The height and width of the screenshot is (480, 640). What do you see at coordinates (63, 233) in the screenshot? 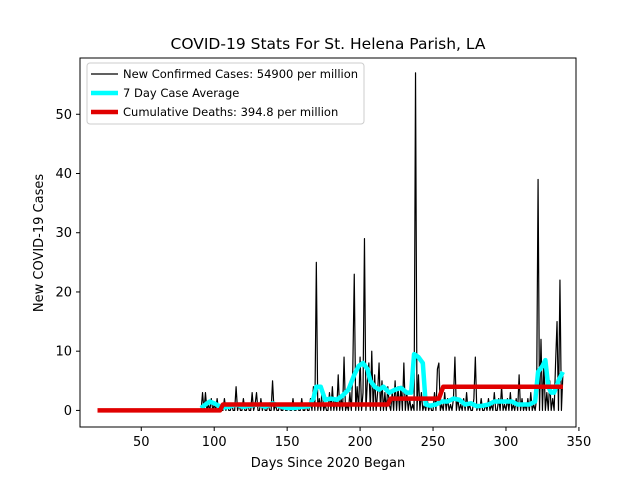
I see `y-tick-label: 30` at bounding box center [63, 233].